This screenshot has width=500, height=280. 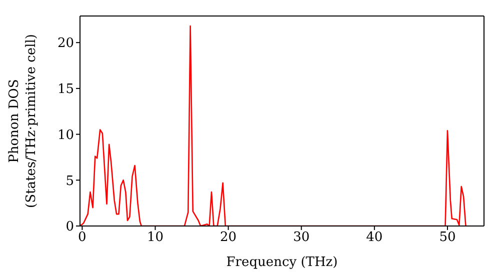 What do you see at coordinates (301, 238) in the screenshot?
I see `x-tick-label: 30` at bounding box center [301, 238].